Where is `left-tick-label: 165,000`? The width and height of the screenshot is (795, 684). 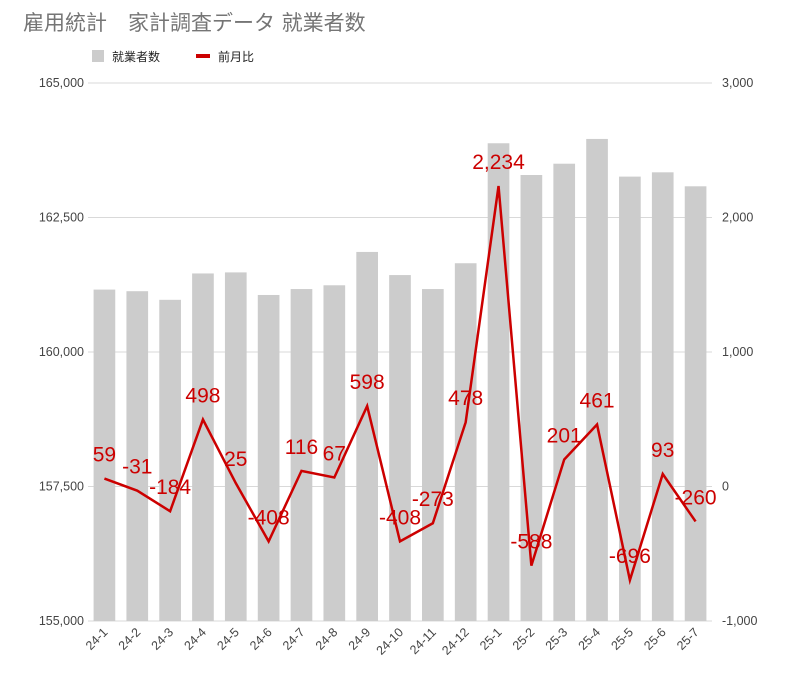
left-tick-label: 165,000 is located at coordinates (61, 83).